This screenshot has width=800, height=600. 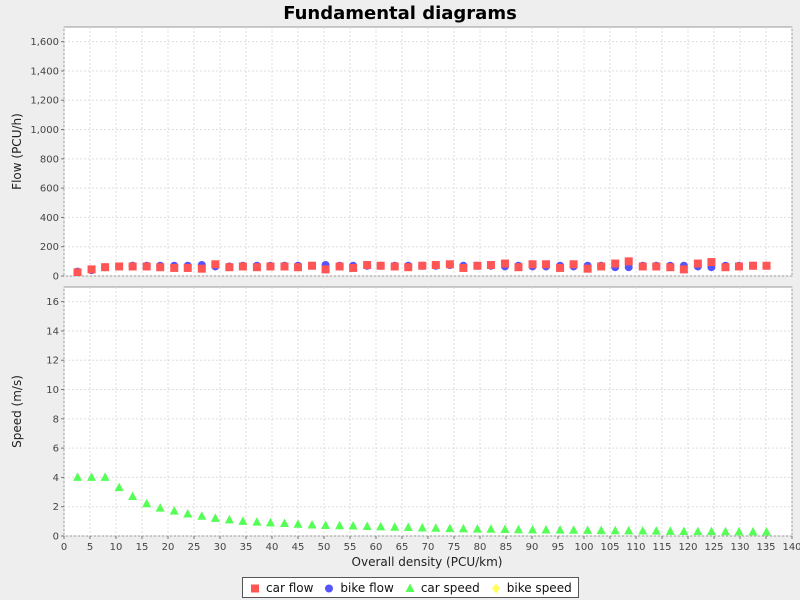 I want to click on x-tick-label: 5, so click(x=90, y=547).